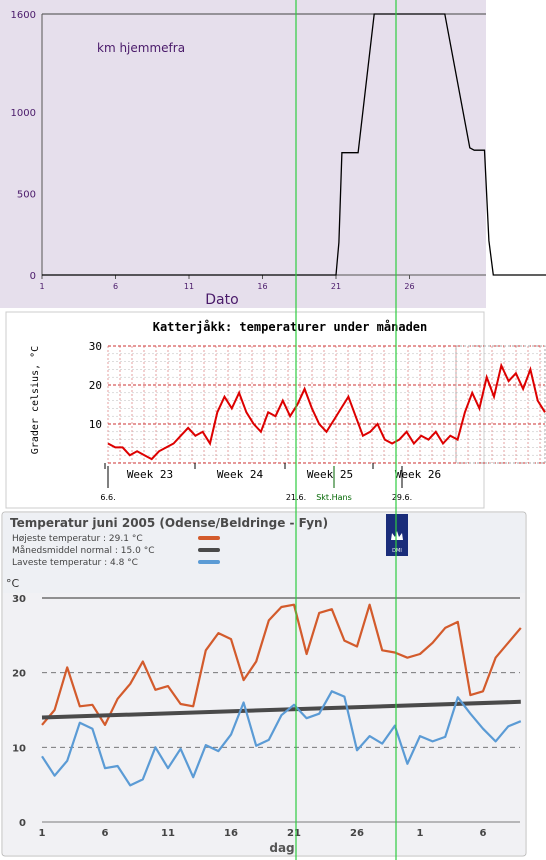 The width and height of the screenshot is (546, 860). Describe the element at coordinates (221, 300) in the screenshot. I see `distance-x-axis-label: Dato` at that location.